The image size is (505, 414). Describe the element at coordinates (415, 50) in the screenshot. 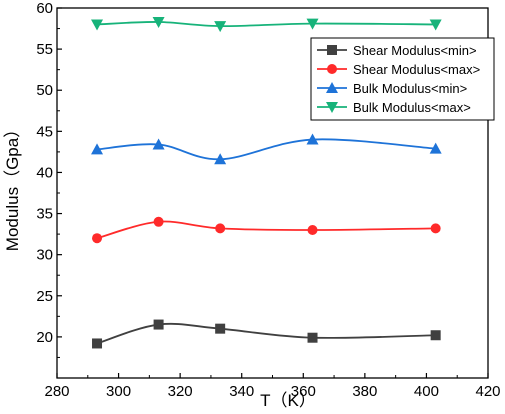

I see `legend-label: Shear Modulus<min>` at that location.